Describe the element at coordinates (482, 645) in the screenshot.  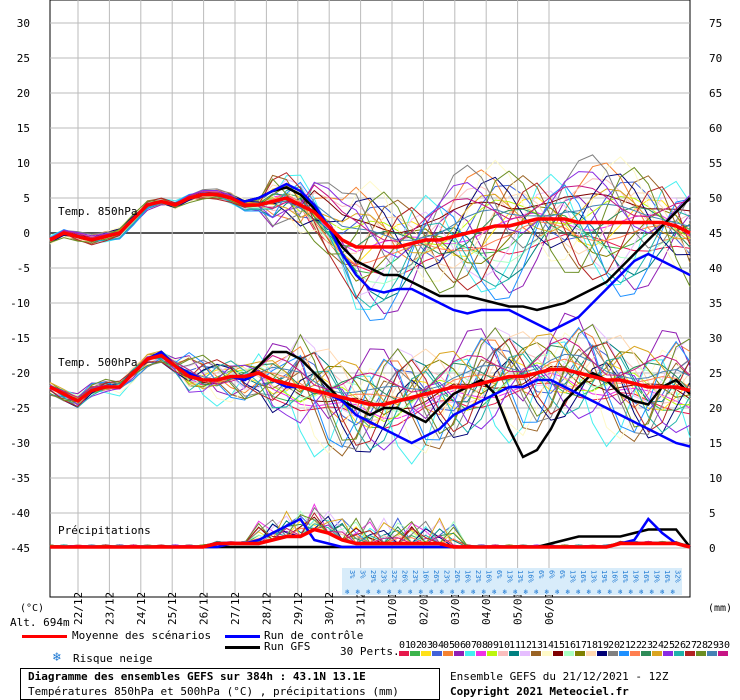
I see `pert-number: 08` at that location.